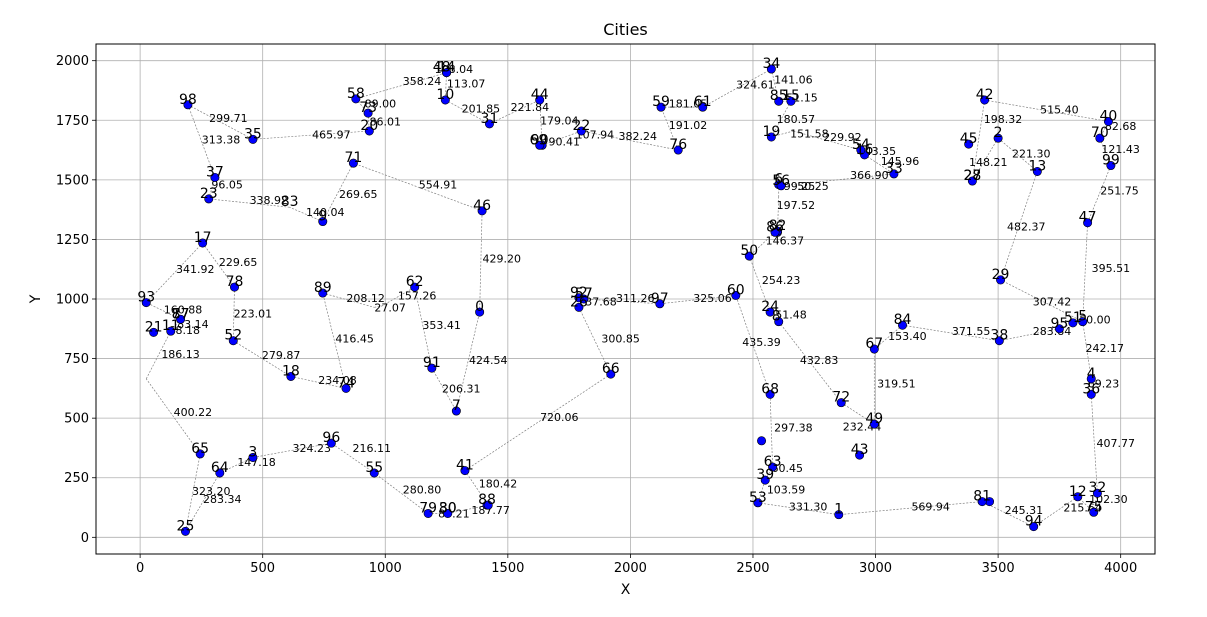 The width and height of the screenshot is (1207, 617). Describe the element at coordinates (195, 269) in the screenshot. I see `distance-label: 341.92` at that location.